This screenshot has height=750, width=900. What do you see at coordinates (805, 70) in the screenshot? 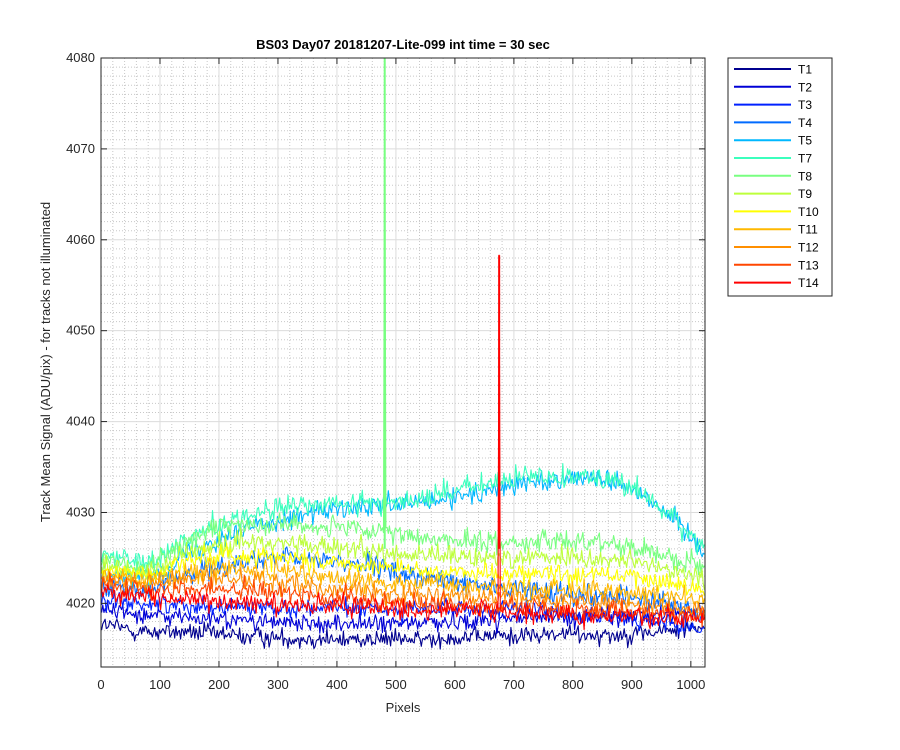
I see `legend-label-t1: T1` at bounding box center [805, 70].